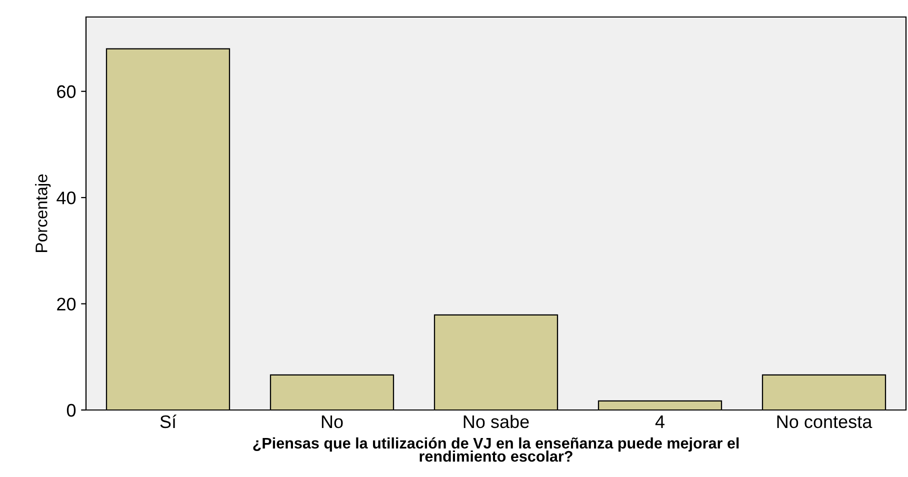 This screenshot has width=908, height=477. I want to click on y-tick-label: 20, so click(66, 304).